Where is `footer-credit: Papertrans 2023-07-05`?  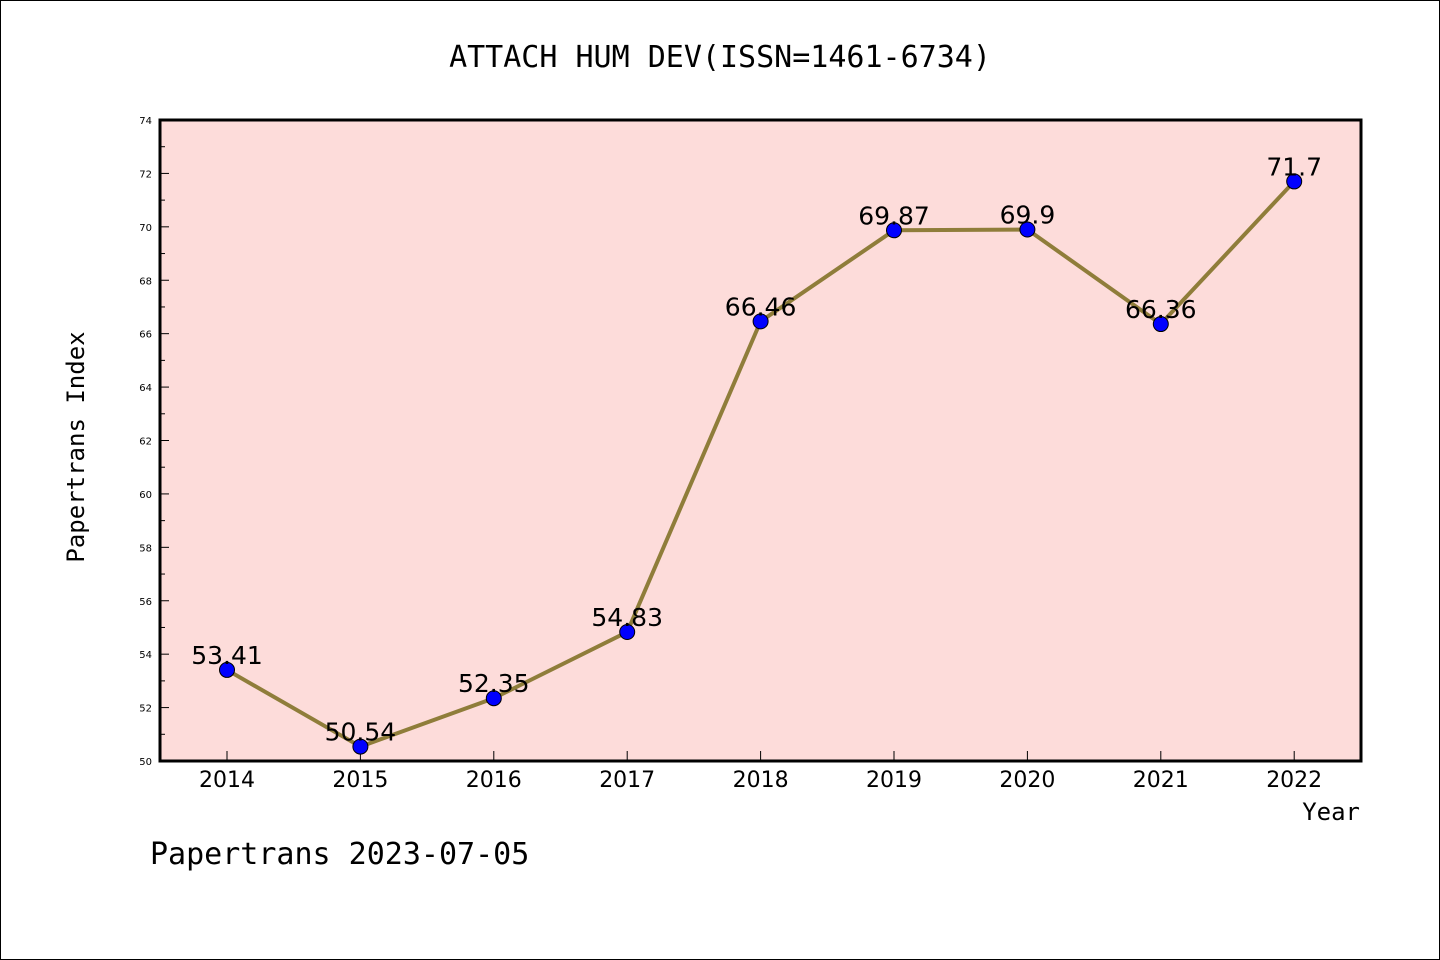 footer-credit: Papertrans 2023-07-05 is located at coordinates (339, 854).